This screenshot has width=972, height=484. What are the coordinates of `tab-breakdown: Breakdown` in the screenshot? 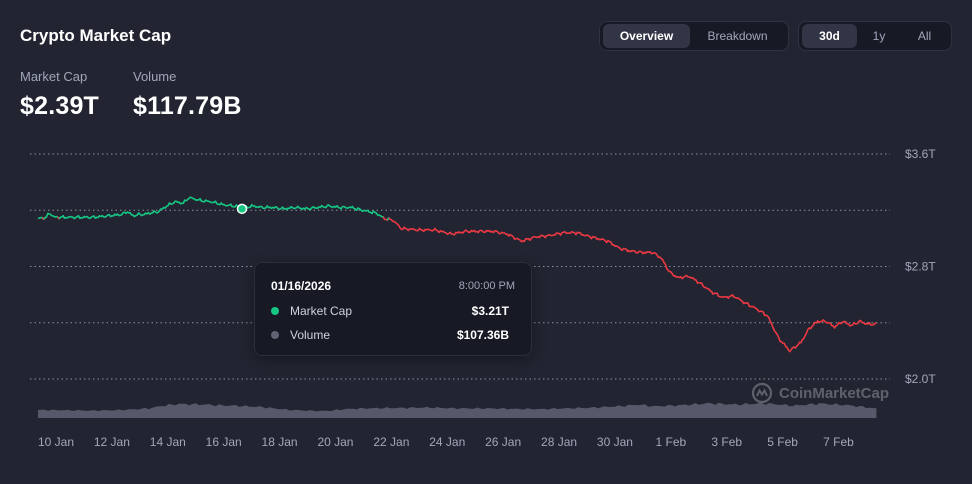 It's located at (737, 36).